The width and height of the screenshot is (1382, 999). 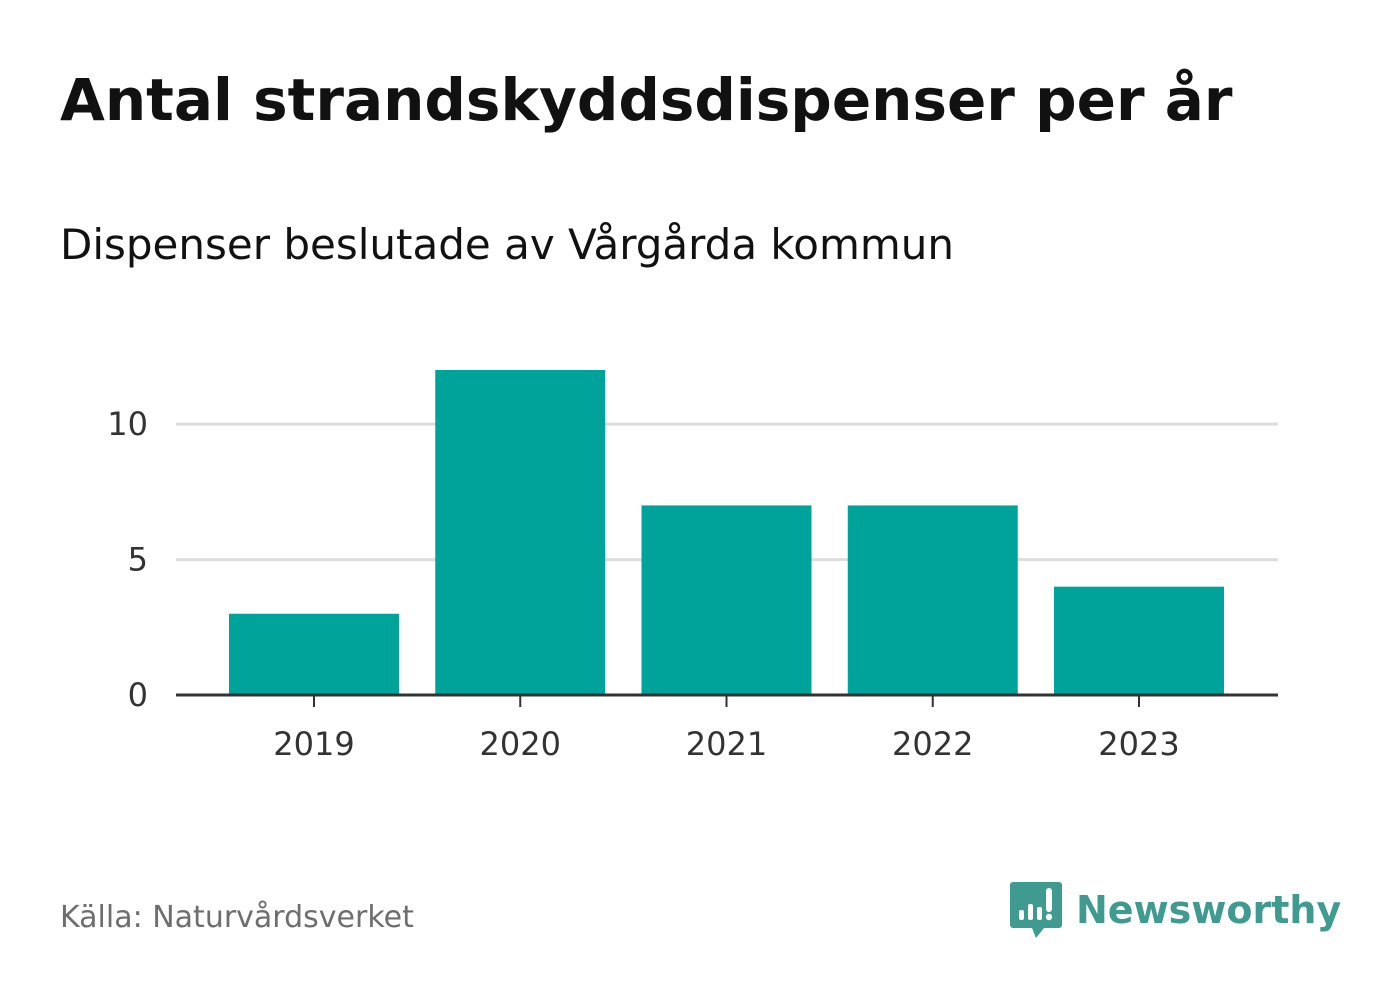 I want to click on brand-logo-group: Newsworthy, so click(x=1175, y=910).